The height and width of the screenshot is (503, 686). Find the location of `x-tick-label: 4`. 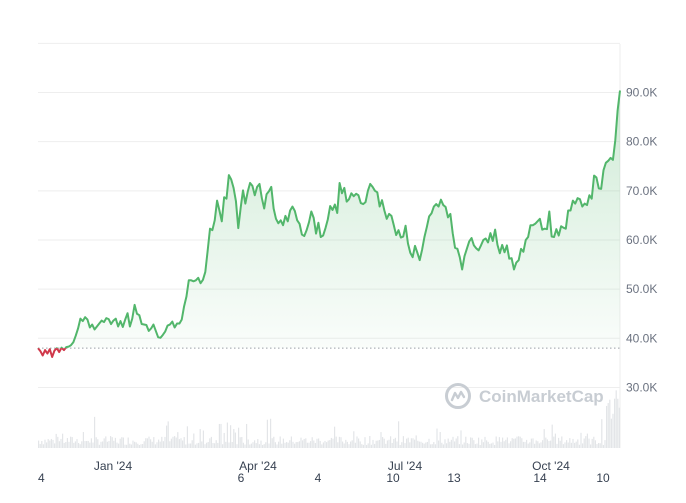

x-tick-label: 4 is located at coordinates (318, 478).